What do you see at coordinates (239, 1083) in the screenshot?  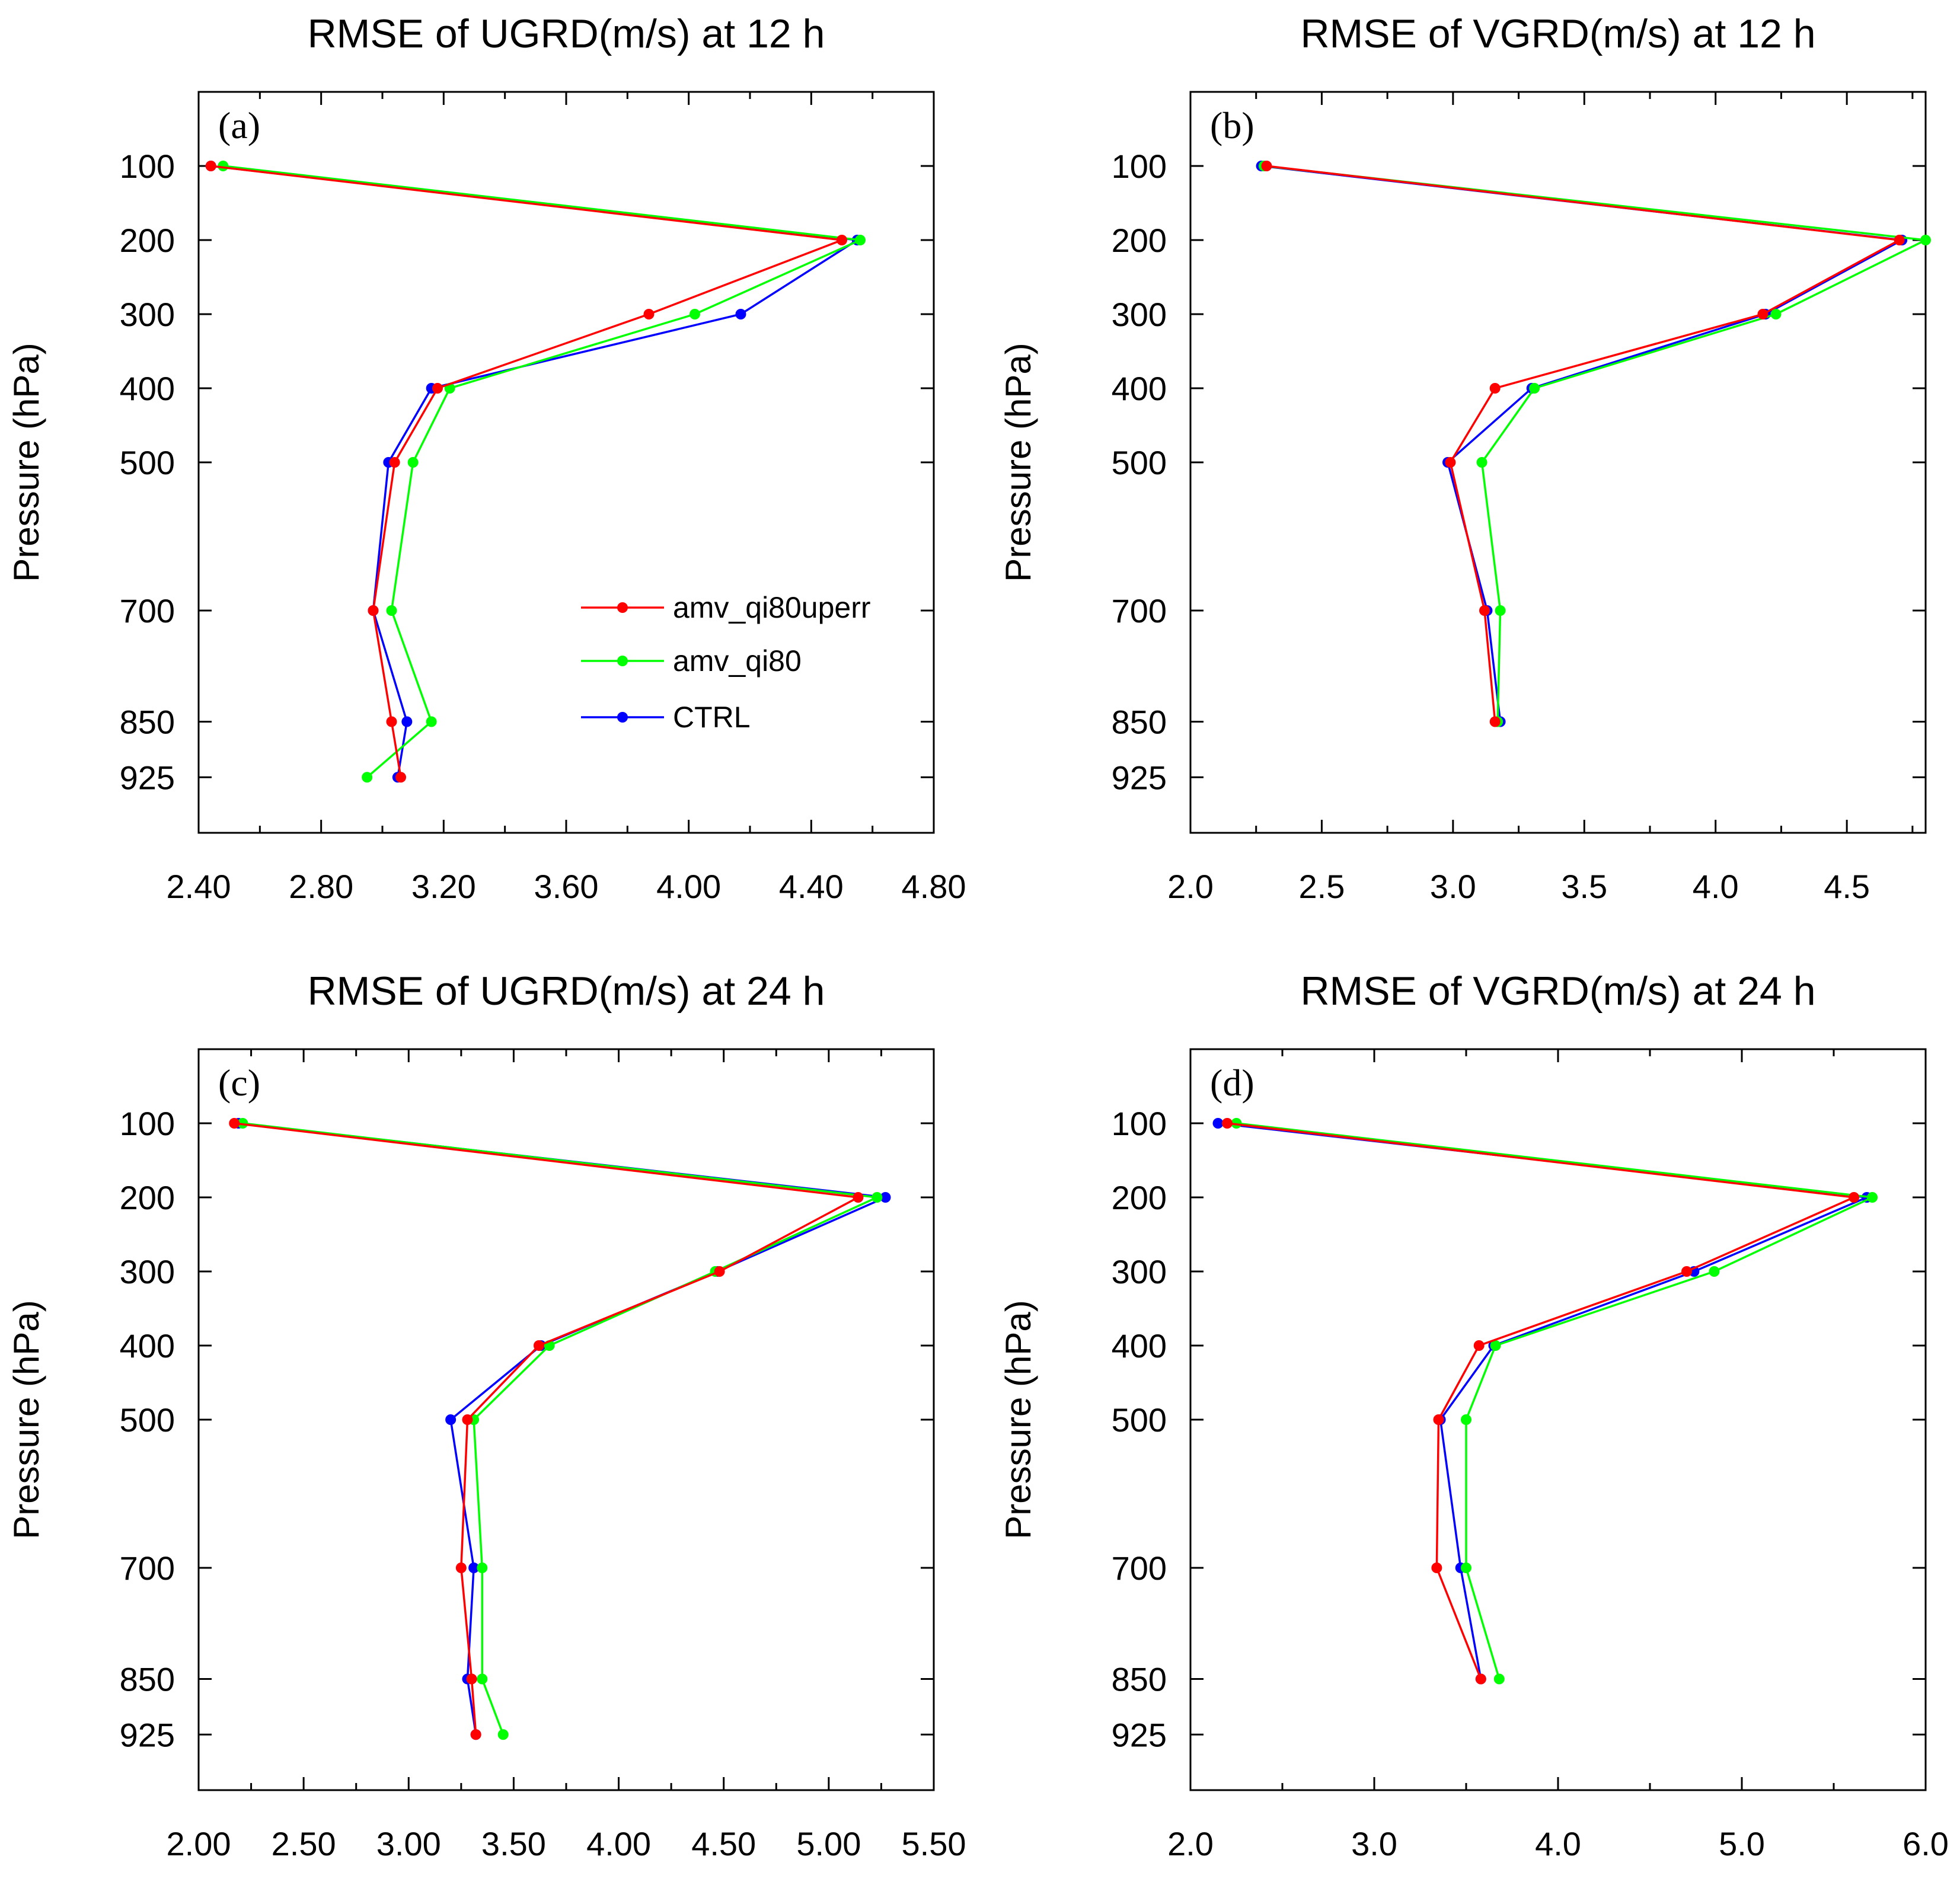 I see `panel-tag: (c)` at bounding box center [239, 1083].